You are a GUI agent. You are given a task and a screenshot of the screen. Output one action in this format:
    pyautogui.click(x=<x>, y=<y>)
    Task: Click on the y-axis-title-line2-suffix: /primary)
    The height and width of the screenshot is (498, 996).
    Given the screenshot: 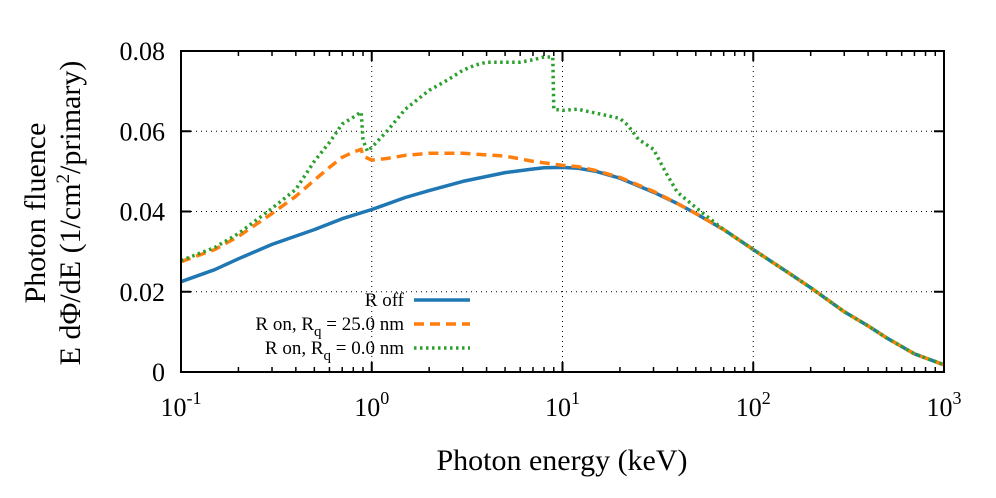 What is the action you would take?
    pyautogui.click(x=70, y=117)
    